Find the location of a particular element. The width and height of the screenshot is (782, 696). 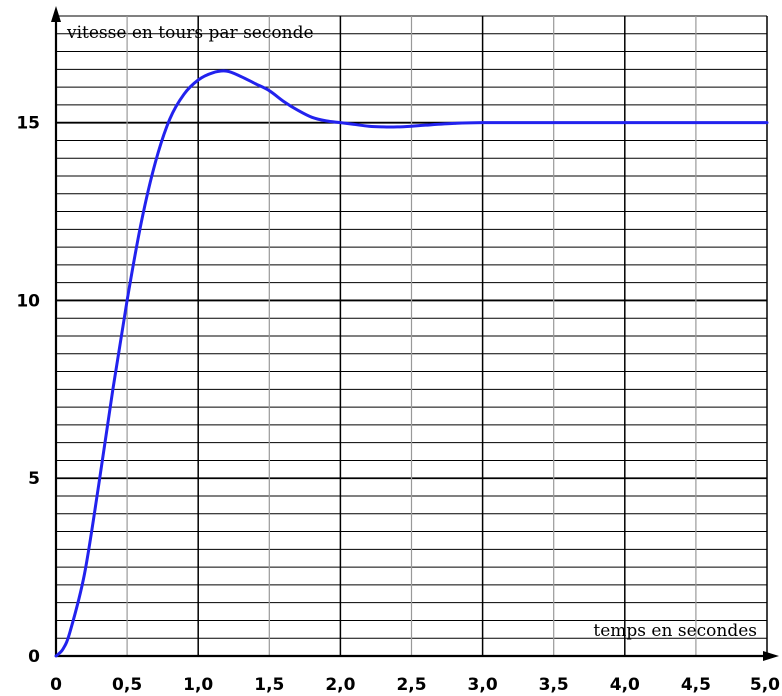

y-tick-label: 10 is located at coordinates (28, 301).